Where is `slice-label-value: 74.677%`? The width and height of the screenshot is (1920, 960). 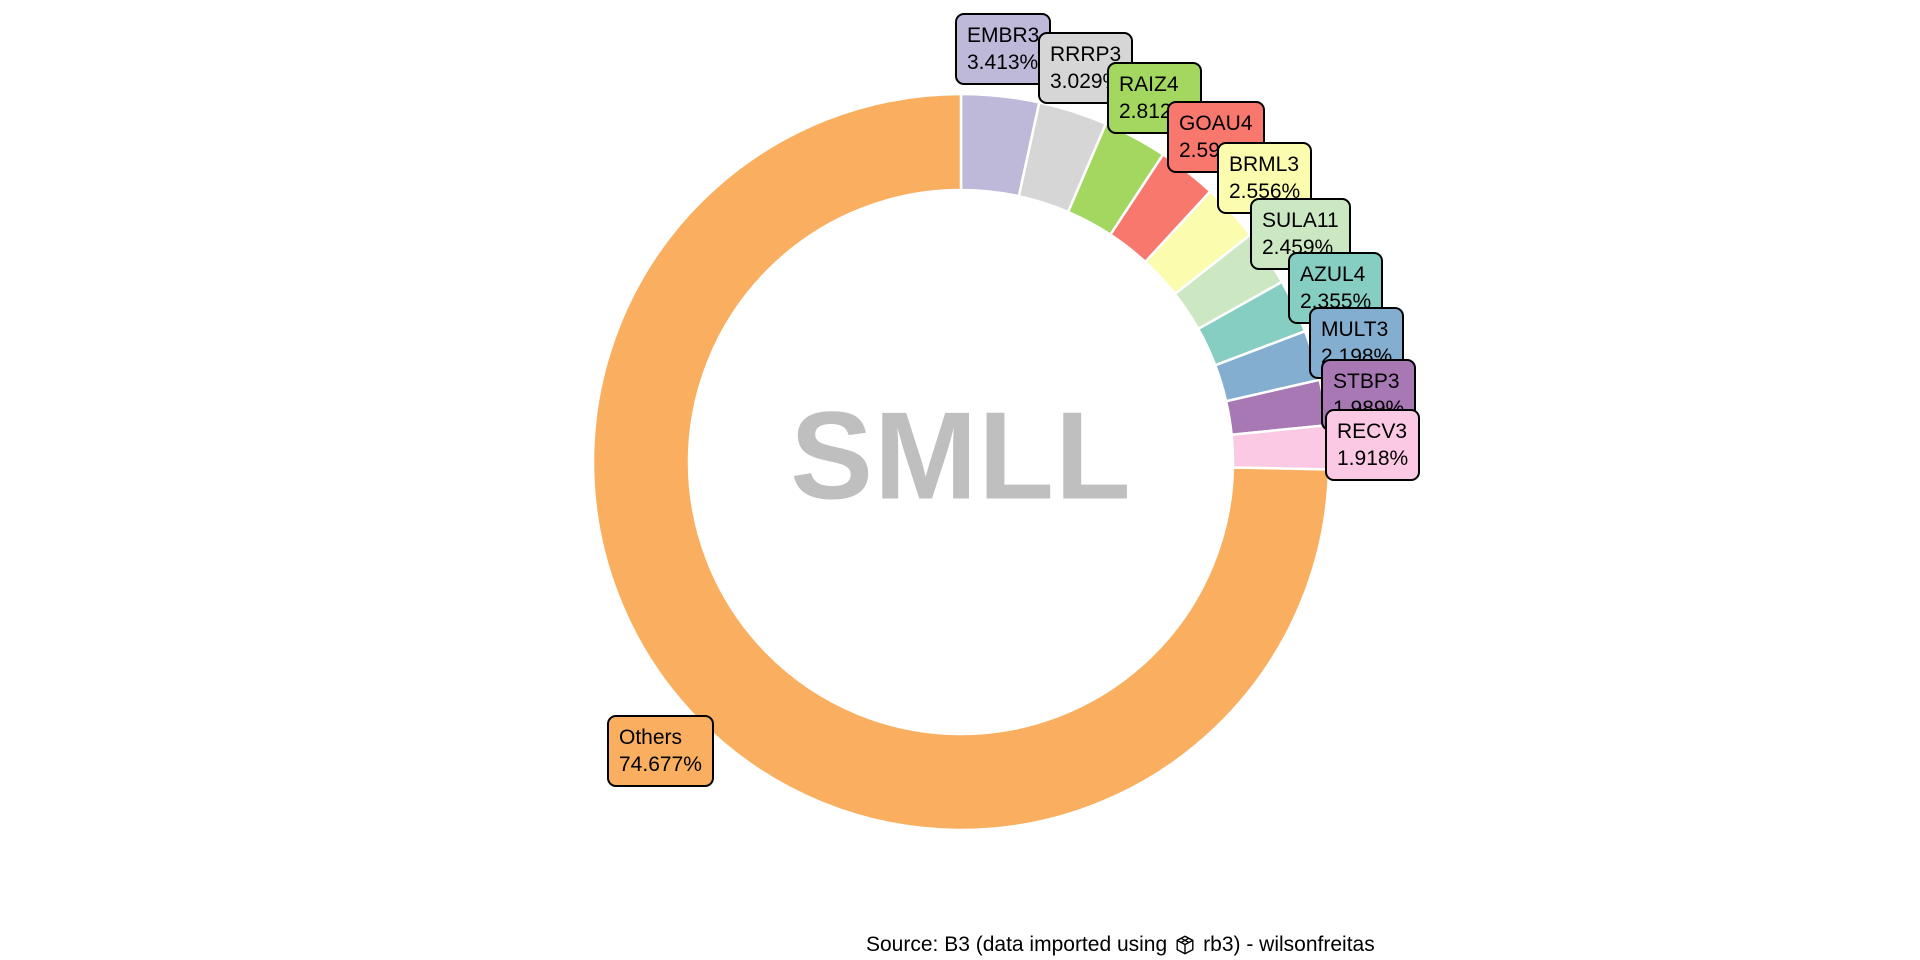 slice-label-value: 74.677% is located at coordinates (660, 764).